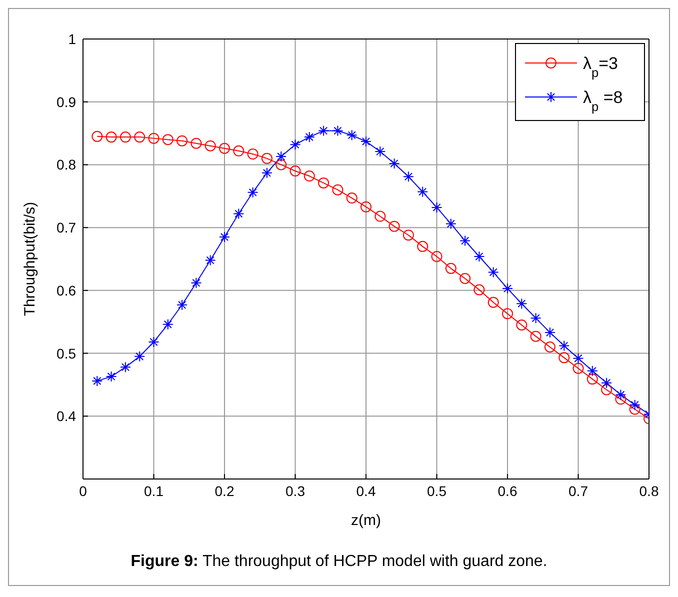 The height and width of the screenshot is (597, 678). I want to click on legend-label: λ$_{p}$=3, so click(600, 67).